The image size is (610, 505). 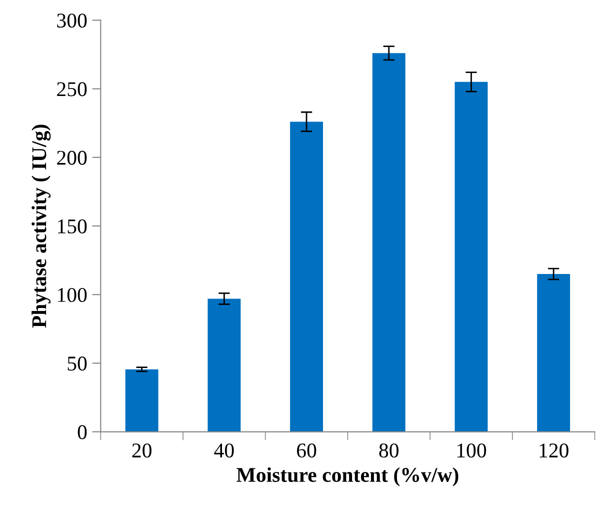 I want to click on x-tick-label: 80, so click(x=388, y=450).